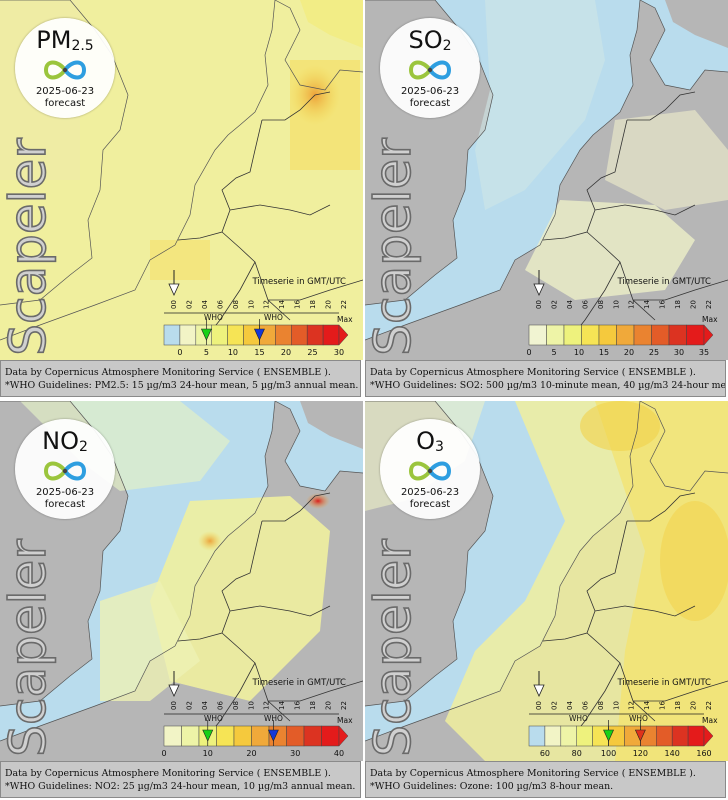 This screenshot has width=728, height=800. Describe the element at coordinates (65, 40) in the screenshot. I see `pollutant-title: PM2.5` at that location.